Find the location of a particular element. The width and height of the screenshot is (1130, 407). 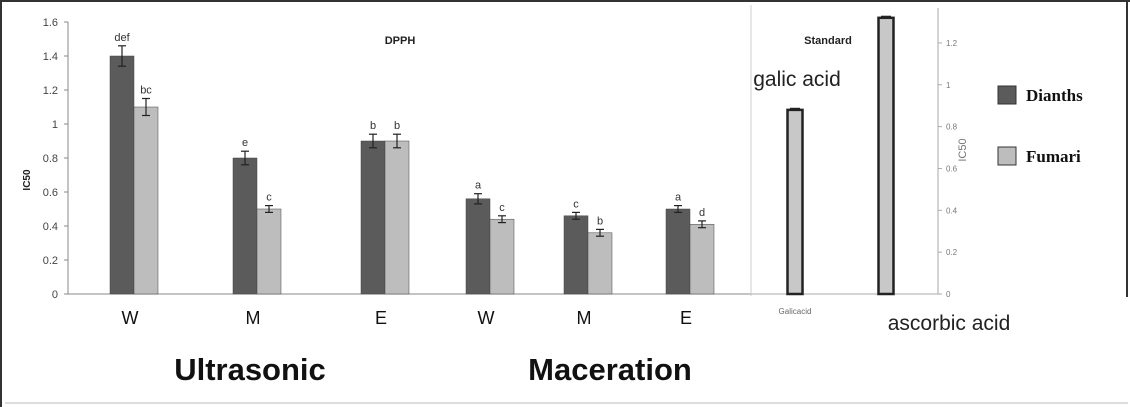

dpph-chart-title: DPPH is located at coordinates (400, 41).